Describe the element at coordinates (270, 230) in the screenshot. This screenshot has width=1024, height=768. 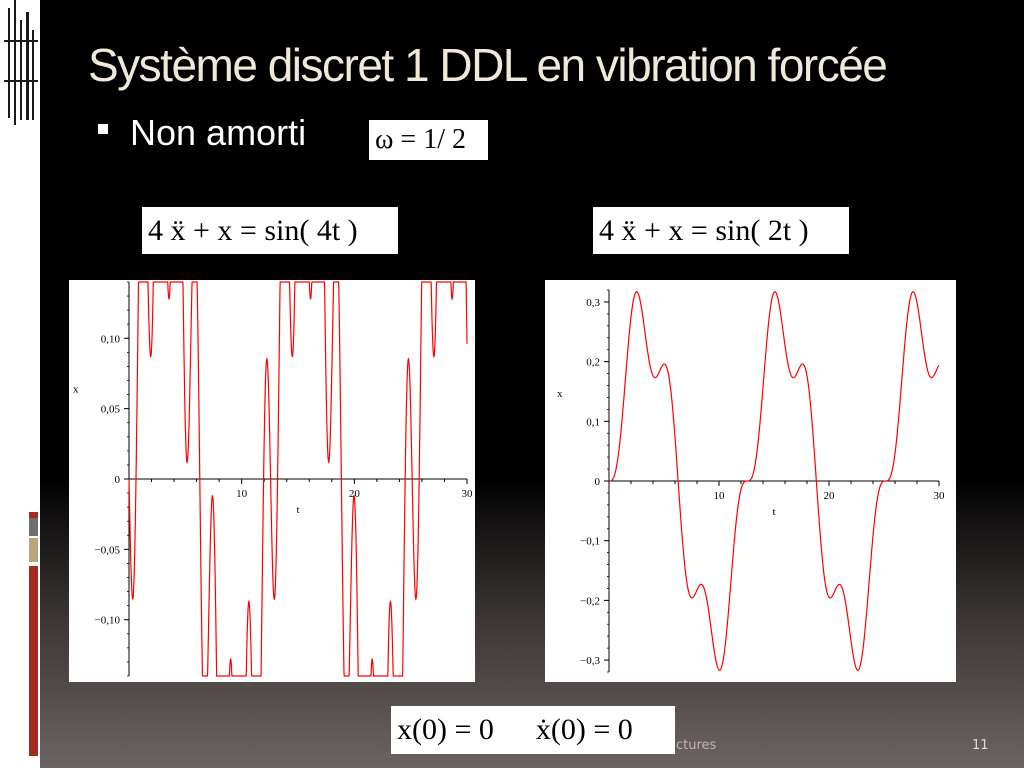
I see `equation-left: 4 ẍ + x = sin( 4t )` at that location.